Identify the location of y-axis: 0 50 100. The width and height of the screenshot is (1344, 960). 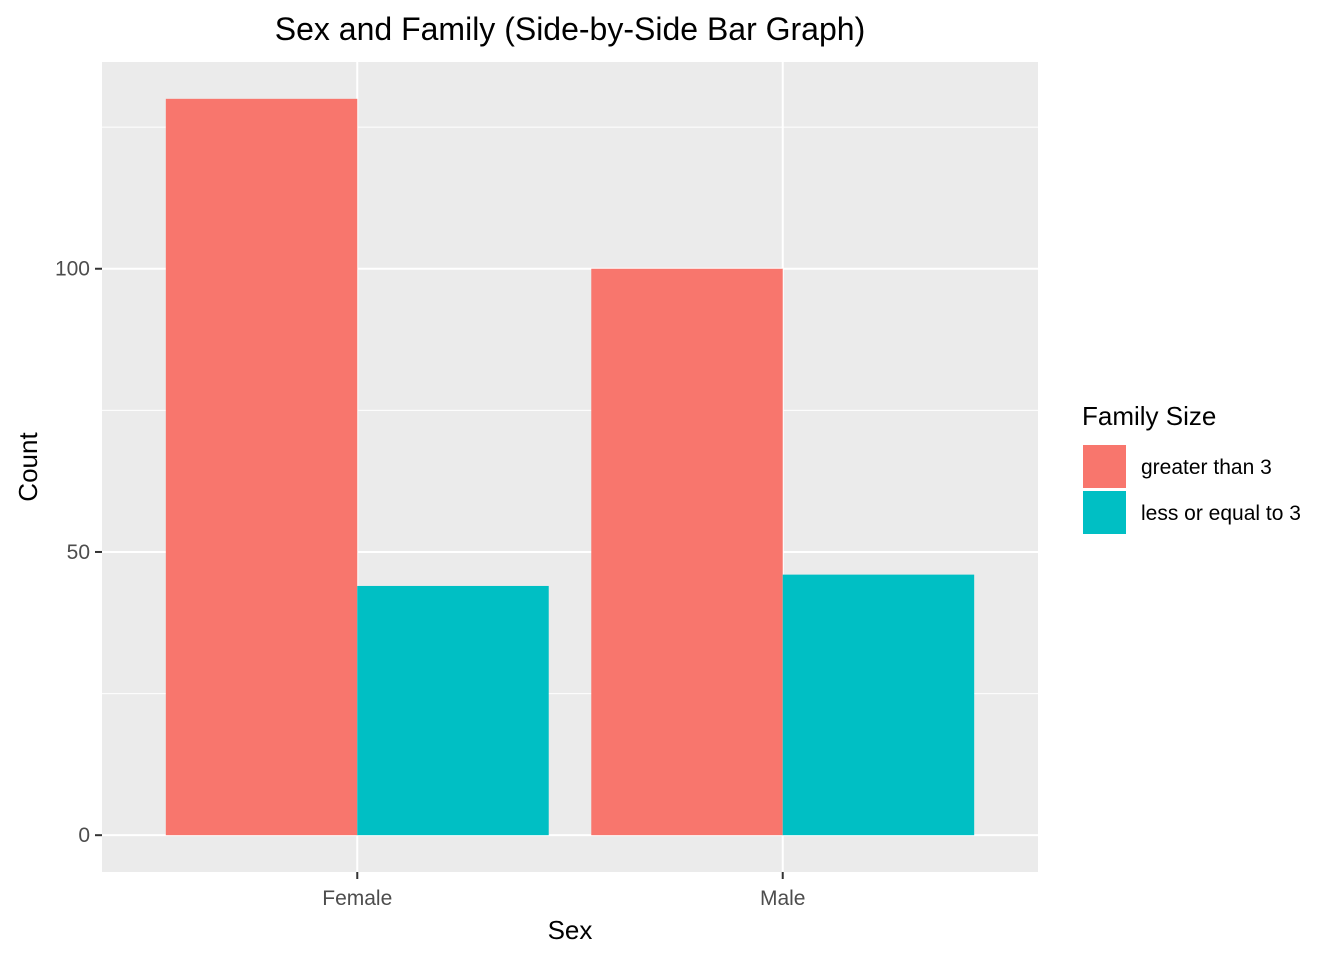
(78, 552).